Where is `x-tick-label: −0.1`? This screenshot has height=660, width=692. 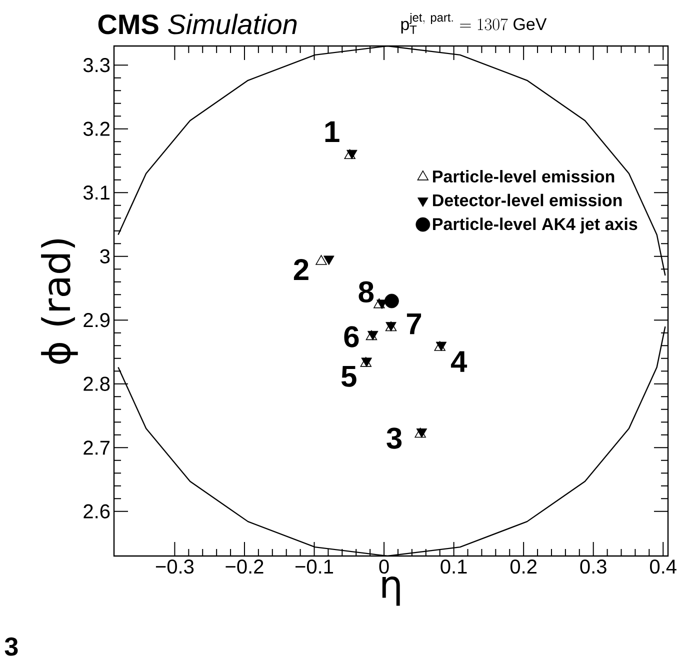 x-tick-label: −0.1 is located at coordinates (315, 567).